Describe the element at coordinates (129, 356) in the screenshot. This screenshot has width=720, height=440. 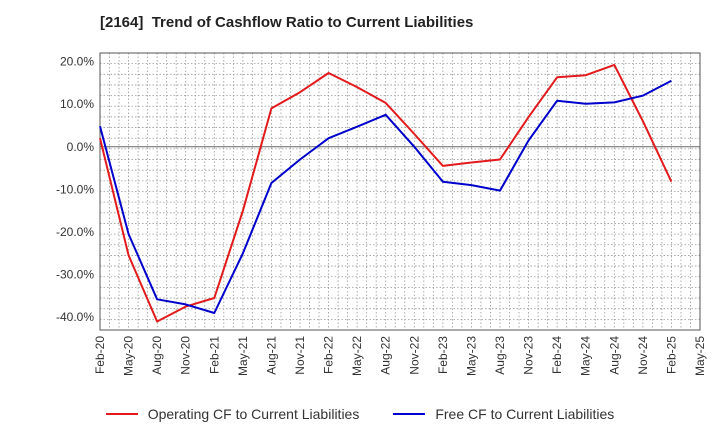
I see `x-tick-label: May-20` at that location.